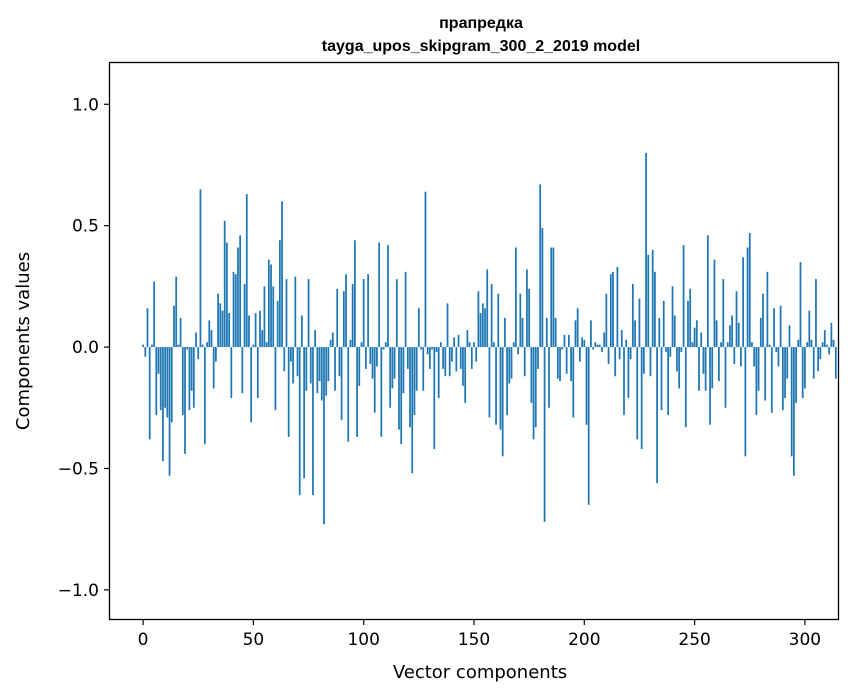  What do you see at coordinates (143, 640) in the screenshot?
I see `x-tick-label: 0` at bounding box center [143, 640].